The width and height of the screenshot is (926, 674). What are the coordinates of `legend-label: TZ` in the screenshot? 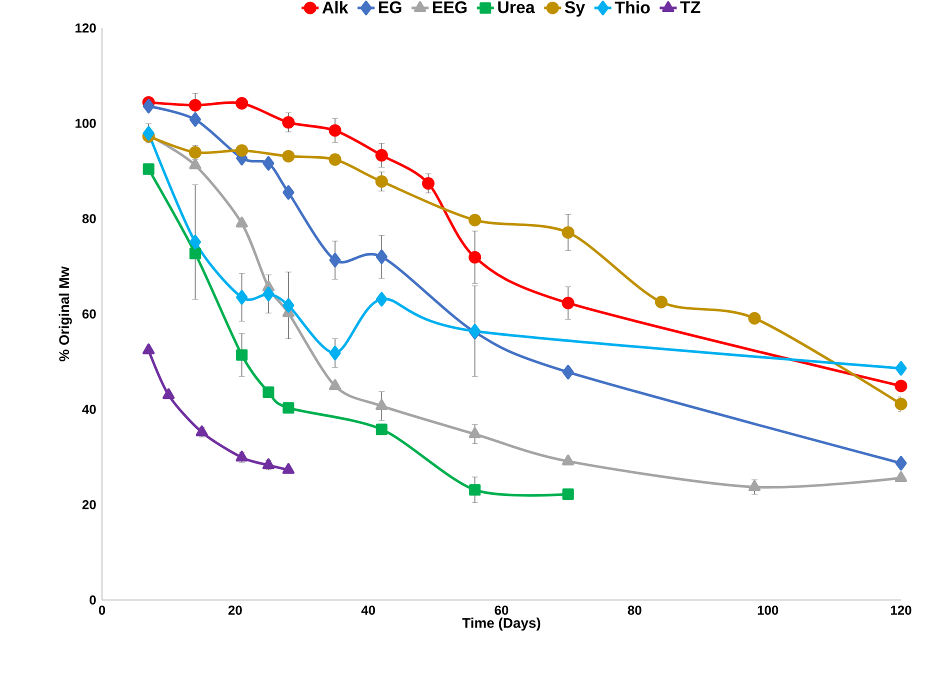 It's located at (690, 7).